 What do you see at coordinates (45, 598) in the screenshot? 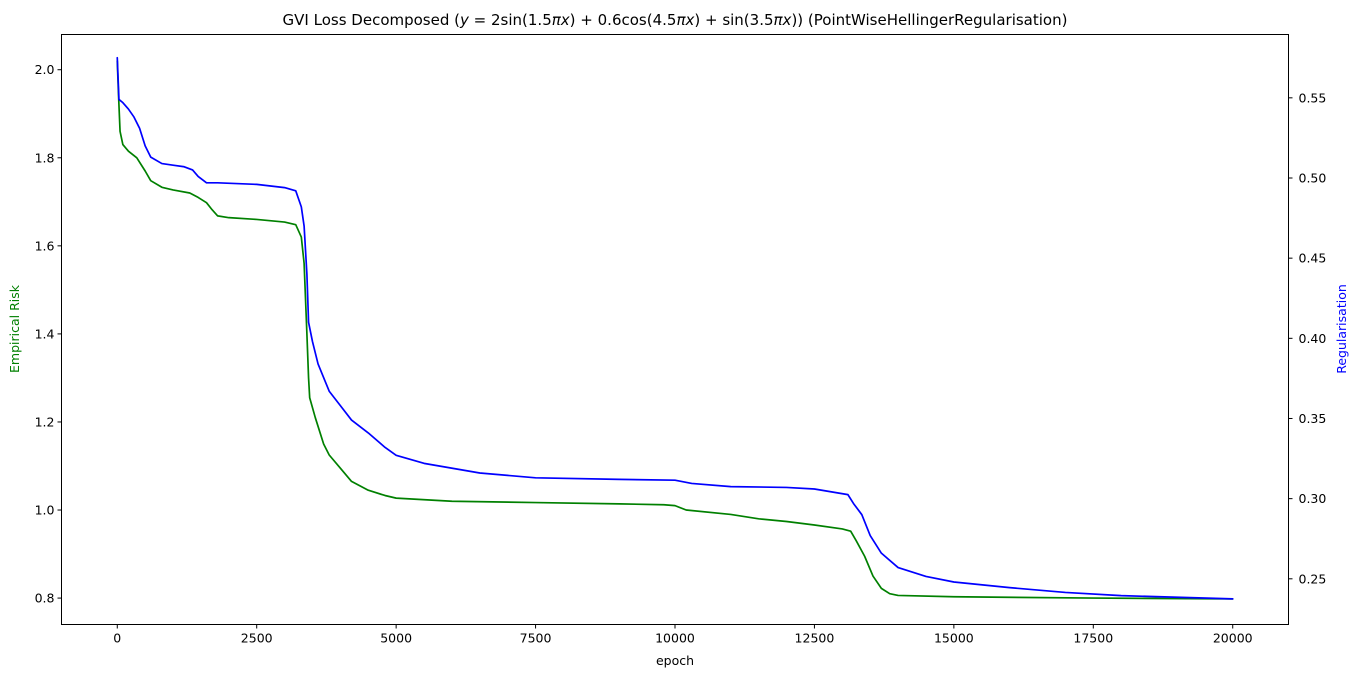
I see `y-left-tick-label: 0.8` at bounding box center [45, 598].